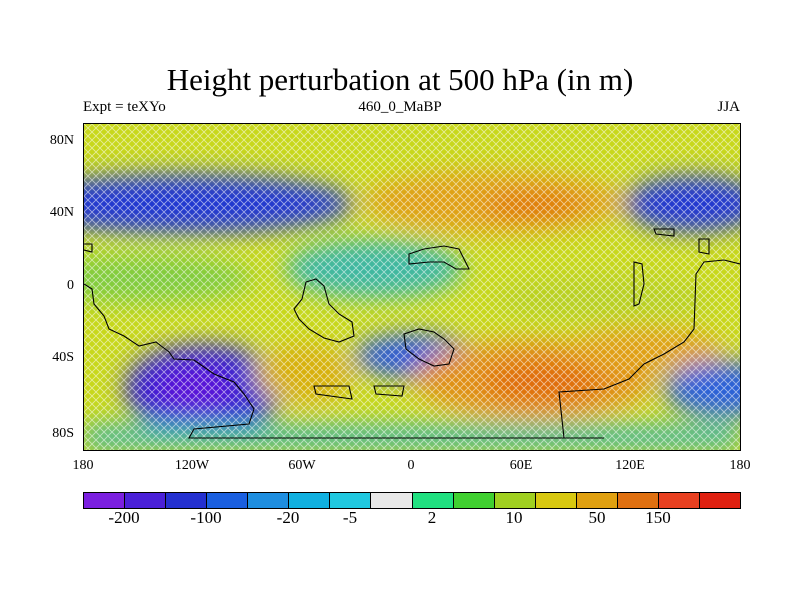 The height and width of the screenshot is (600, 800). What do you see at coordinates (411, 465) in the screenshot?
I see `lon-label-0: 0` at bounding box center [411, 465].